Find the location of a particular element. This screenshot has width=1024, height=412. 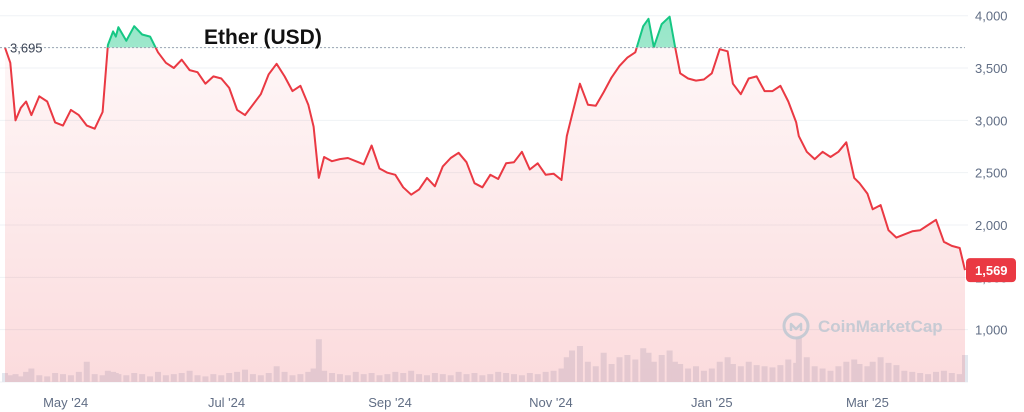

coinmarketcap-logo-icon is located at coordinates (796, 326).